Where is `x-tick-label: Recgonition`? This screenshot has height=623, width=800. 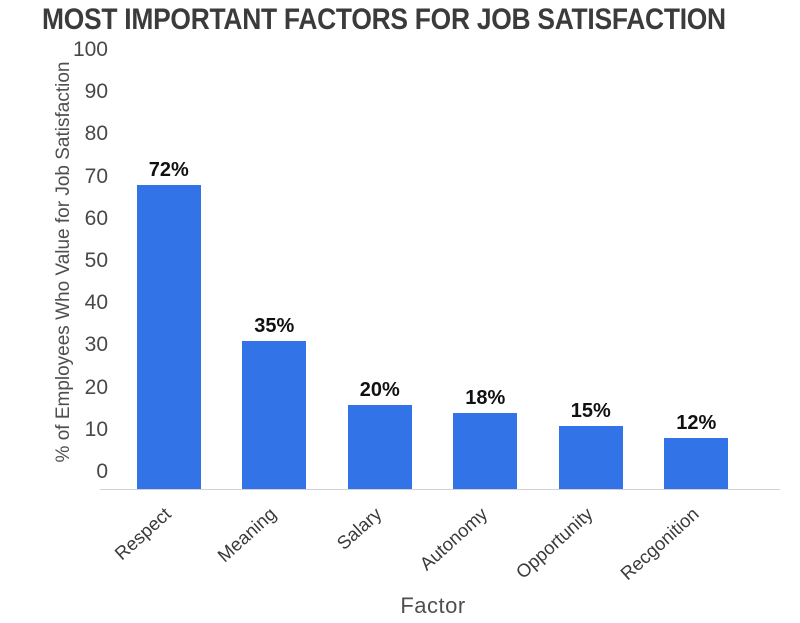
x-tick-label: Recgonition is located at coordinates (659, 543).